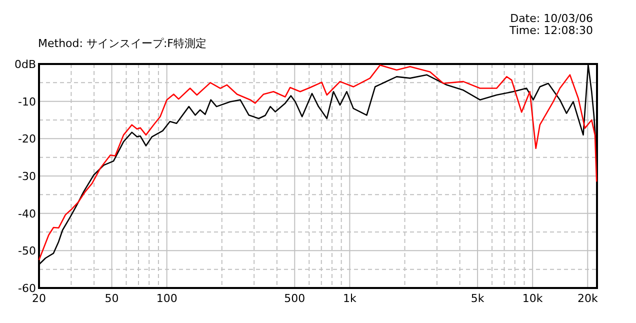  I want to click on y-tick-label: -30, so click(27, 176).